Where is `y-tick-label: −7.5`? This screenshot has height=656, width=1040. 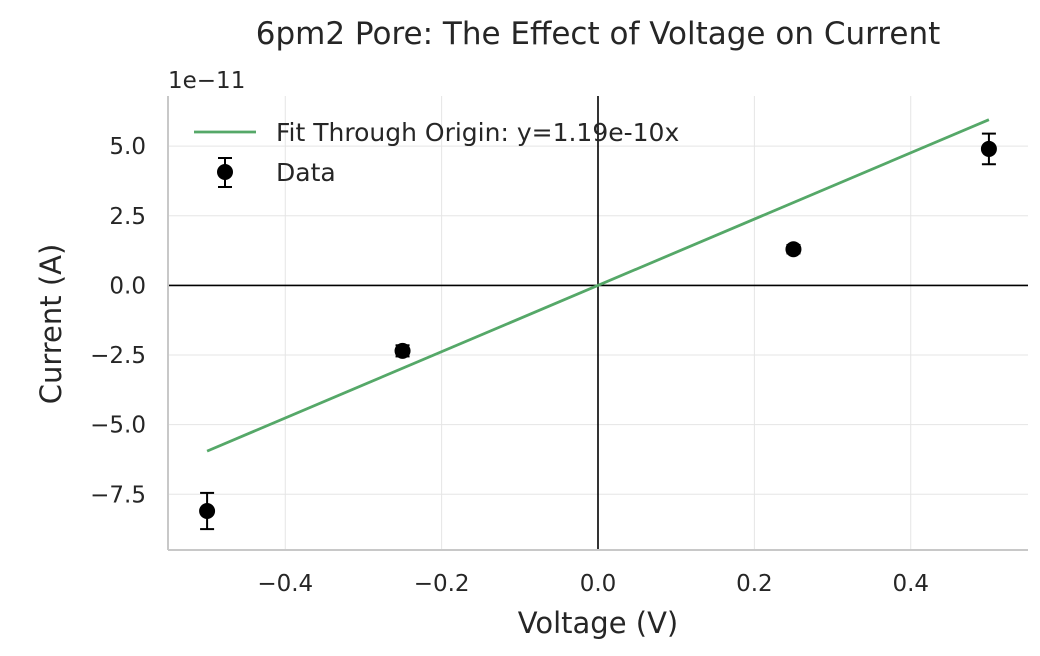
y-tick-label: −7.5 is located at coordinates (118, 495).